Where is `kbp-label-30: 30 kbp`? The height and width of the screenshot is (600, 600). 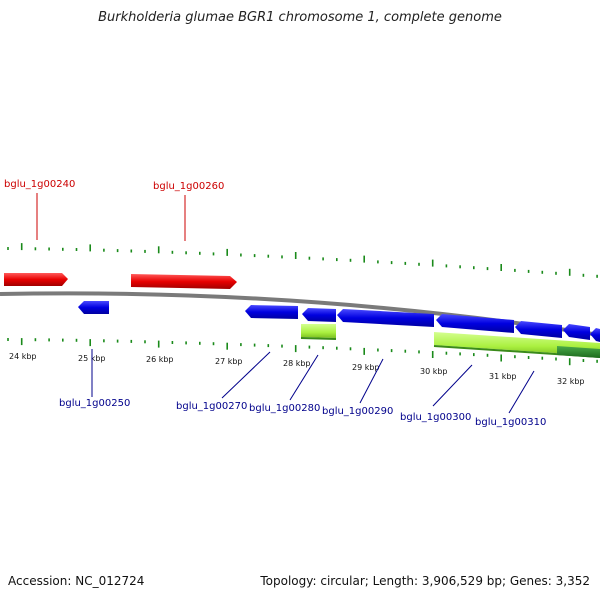 kbp-label-30: 30 kbp is located at coordinates (434, 371).